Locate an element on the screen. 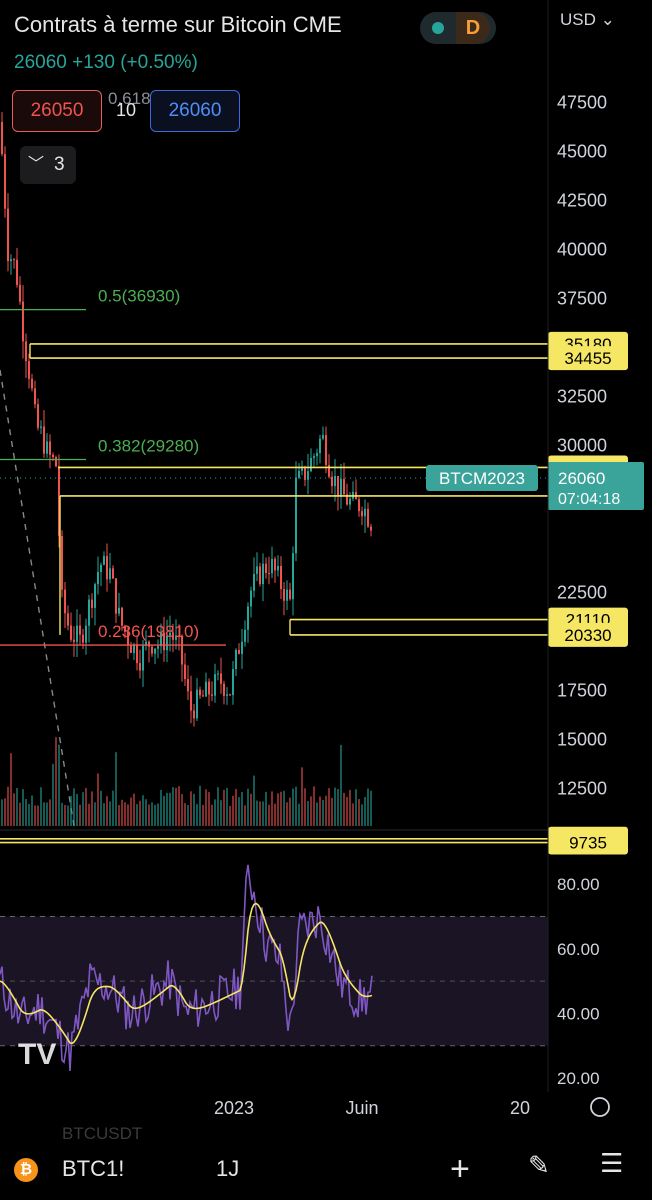 Image resolution: width=652 pixels, height=1200 pixels. plus-icon: + is located at coordinates (460, 1169).